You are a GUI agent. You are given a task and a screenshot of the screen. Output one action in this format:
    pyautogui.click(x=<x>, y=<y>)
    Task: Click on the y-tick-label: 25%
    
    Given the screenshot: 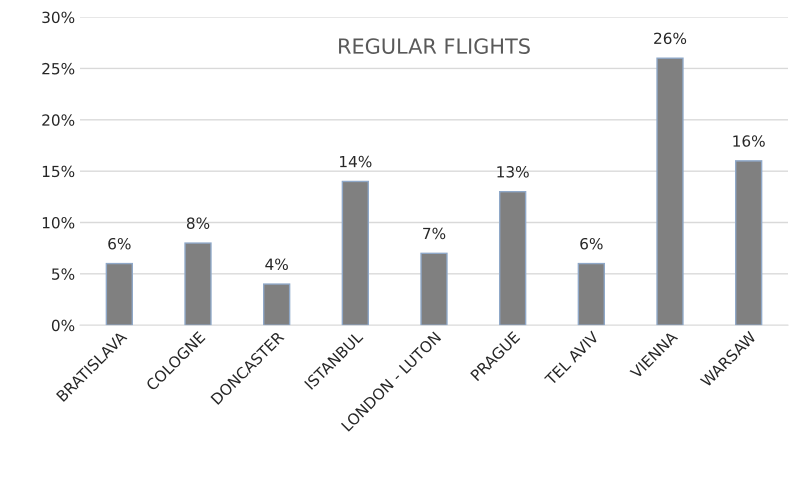 What is the action you would take?
    pyautogui.click(x=58, y=68)
    